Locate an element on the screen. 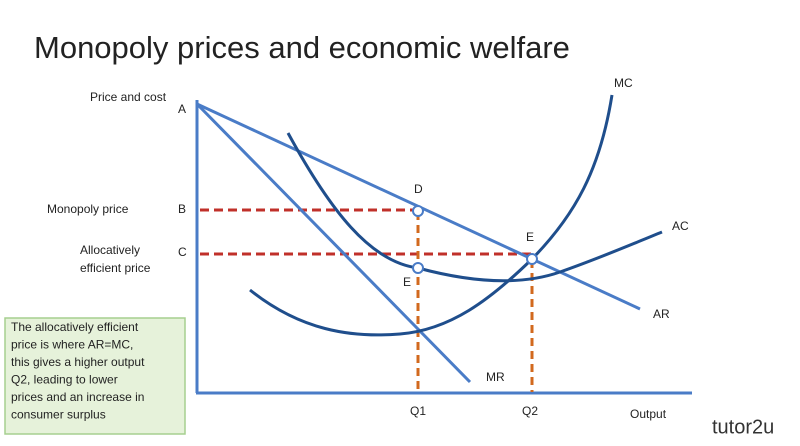  label-ar: AR is located at coordinates (661, 314).